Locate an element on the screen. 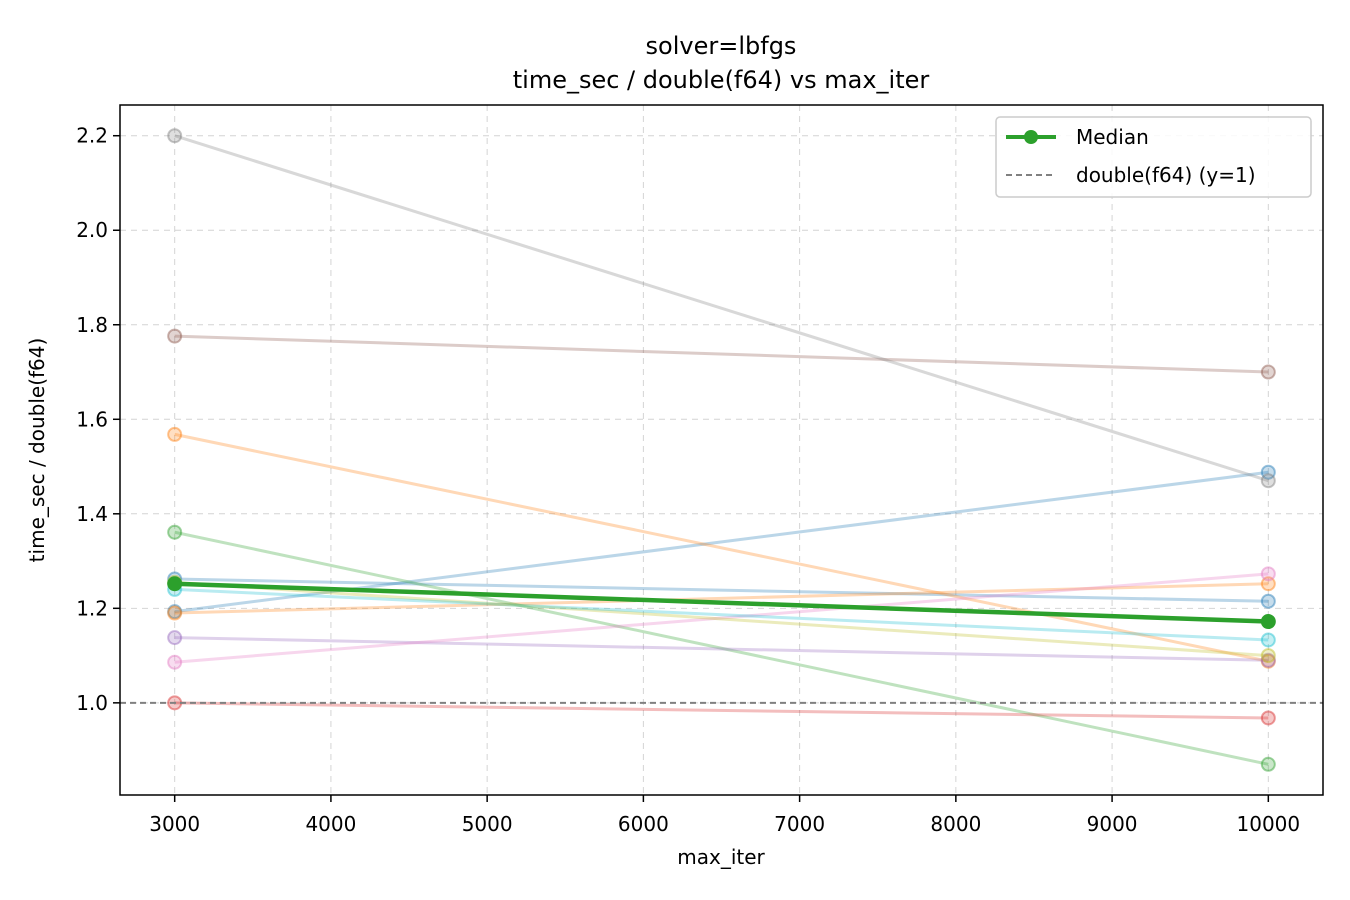  y-tick-label: 1.8 is located at coordinates (92, 325).